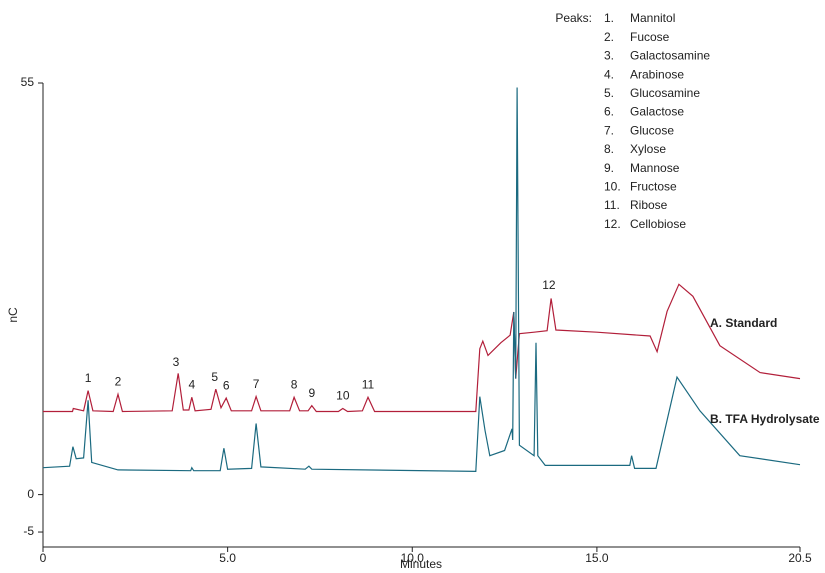 The image size is (825, 573). I want to click on peak-name: Fucose, so click(650, 37).